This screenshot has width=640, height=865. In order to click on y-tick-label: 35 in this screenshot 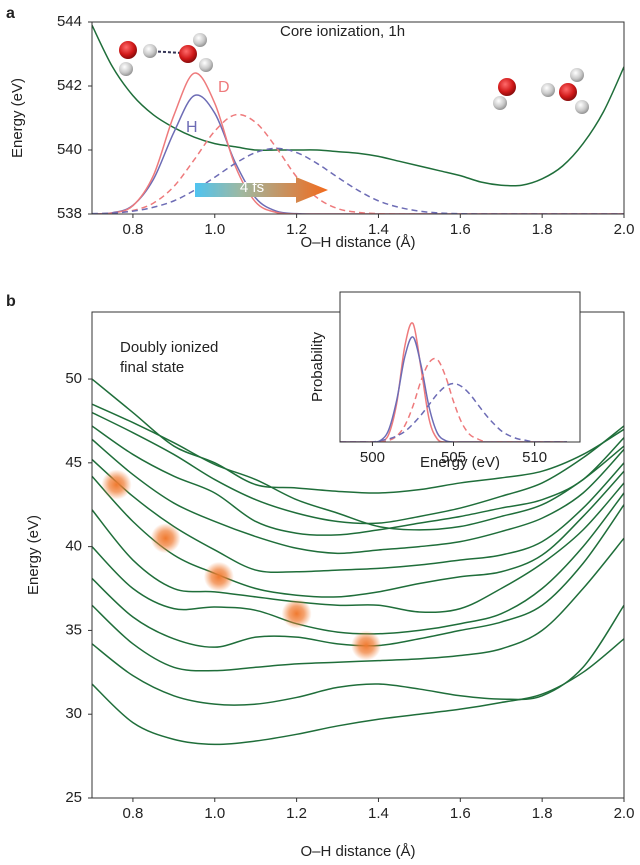, I will do `click(73, 629)`.